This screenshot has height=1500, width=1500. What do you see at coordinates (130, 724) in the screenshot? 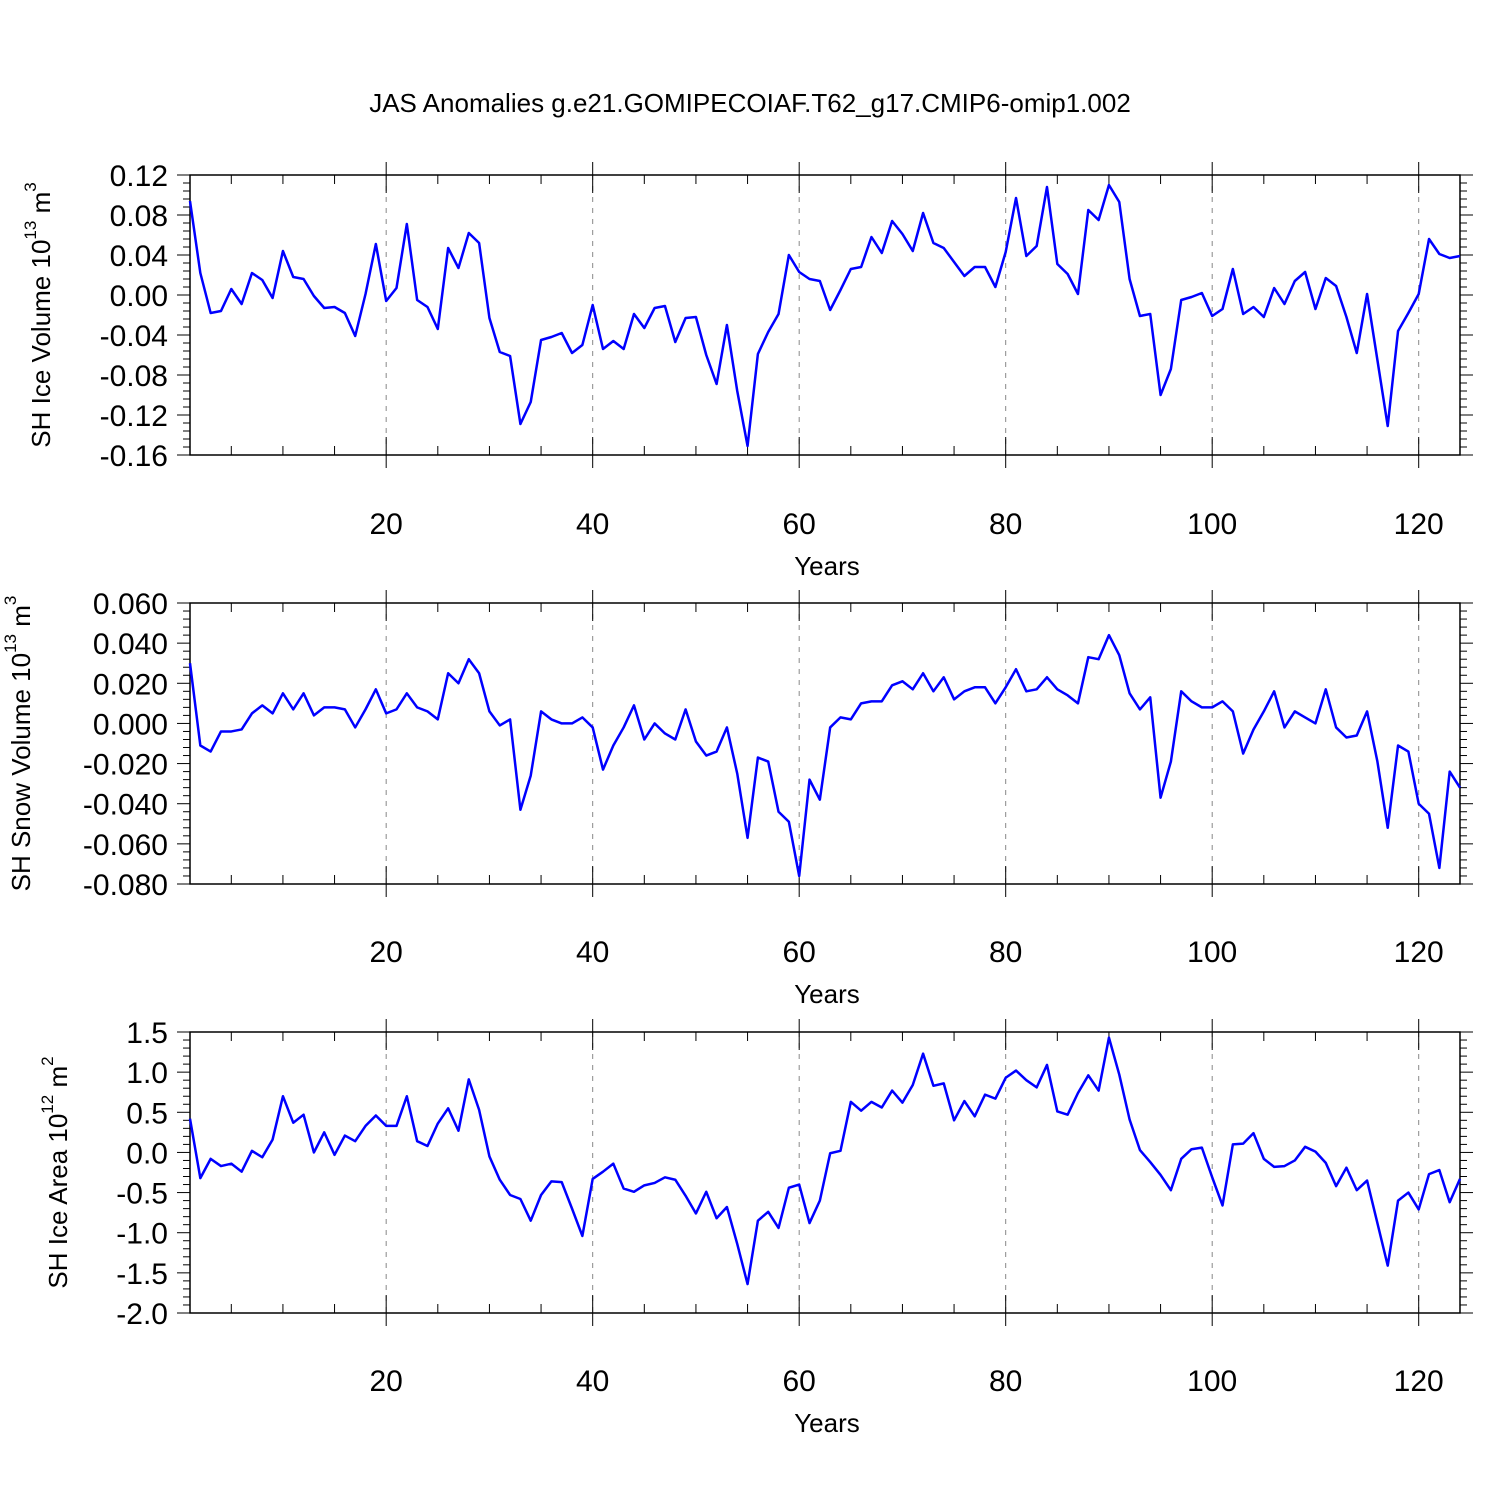
I see `y-tick-label: 0.000` at bounding box center [130, 724].